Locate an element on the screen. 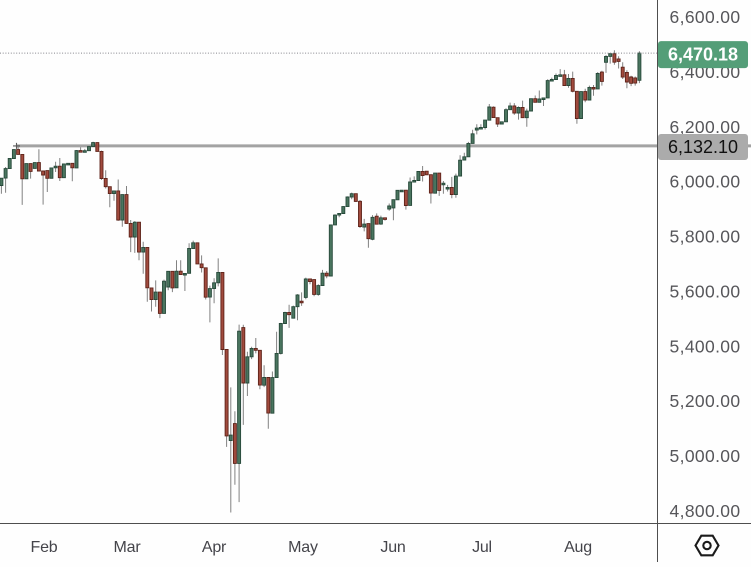  svg-text: 5,200.00 is located at coordinates (705, 401).